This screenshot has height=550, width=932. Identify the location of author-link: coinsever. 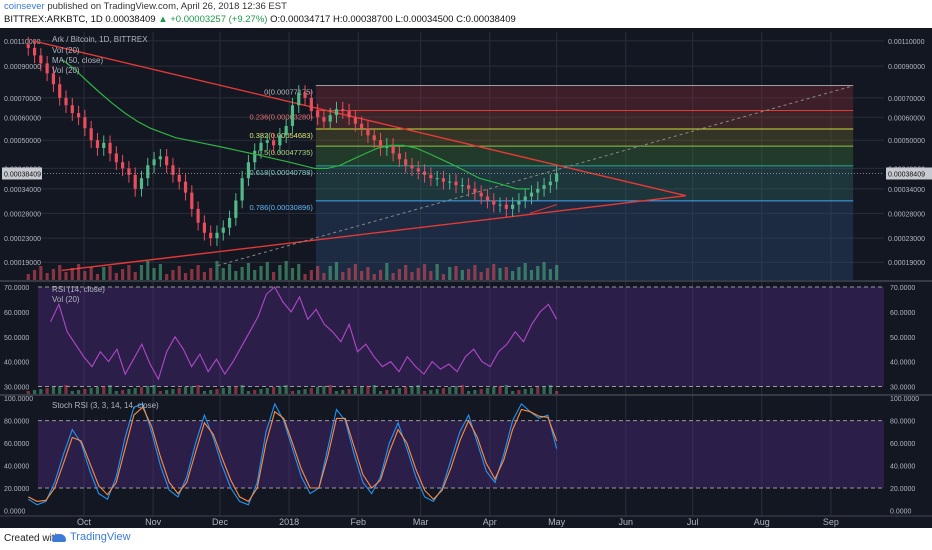
(24, 6).